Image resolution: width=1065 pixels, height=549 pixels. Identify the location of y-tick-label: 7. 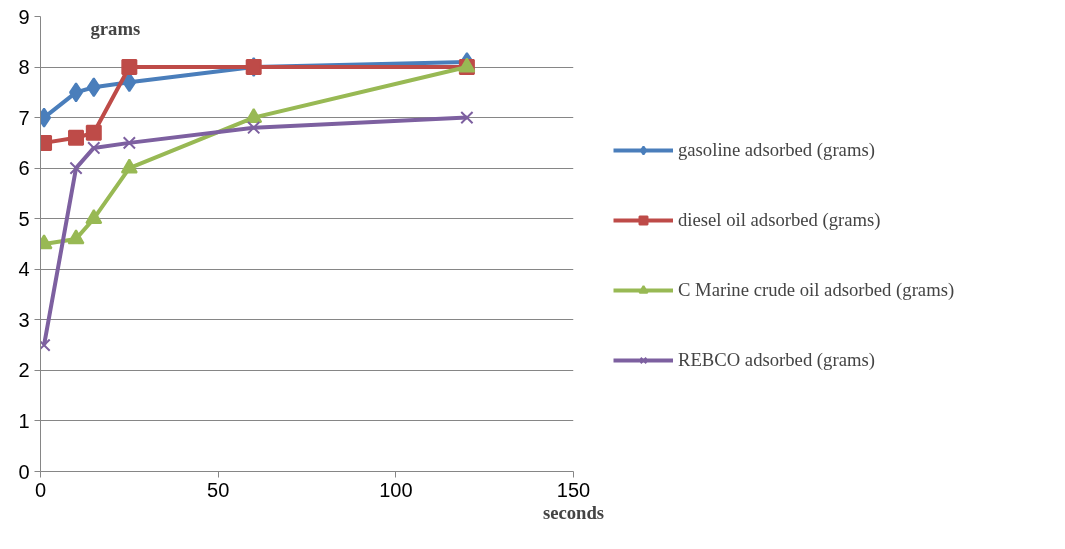
(24, 117).